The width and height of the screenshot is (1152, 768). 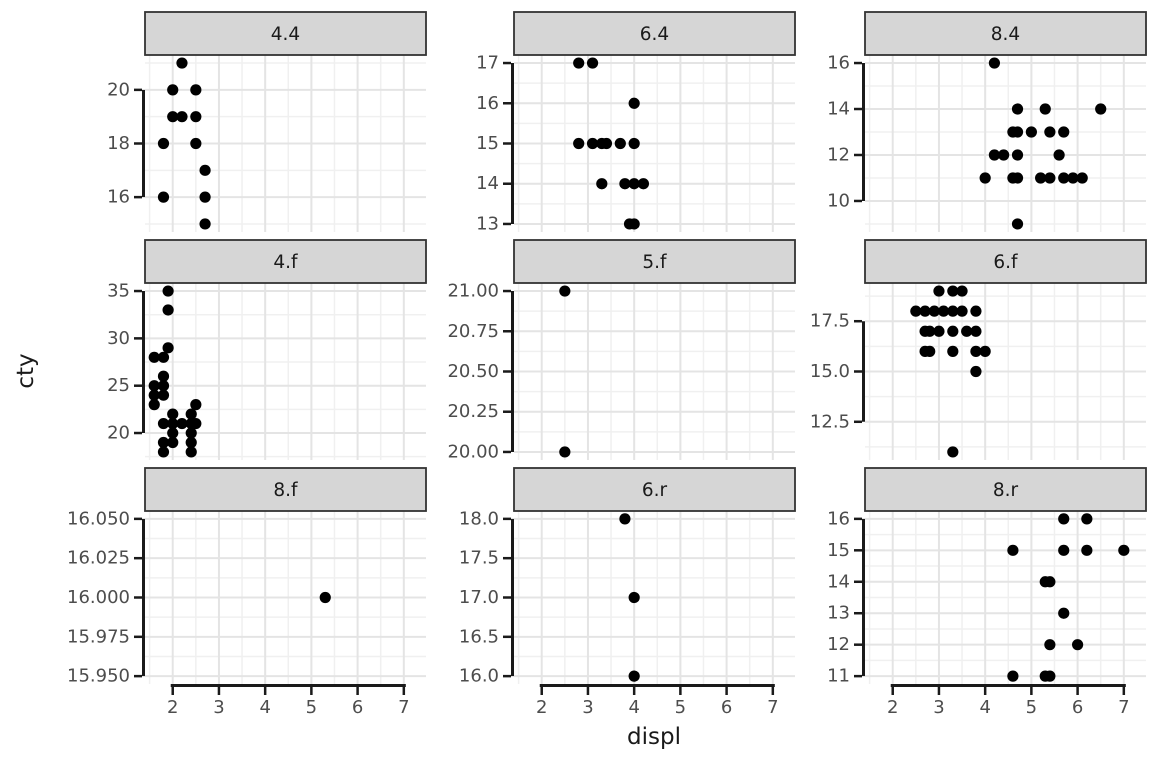 I want to click on y-tick-label: 15, so click(x=838, y=550).